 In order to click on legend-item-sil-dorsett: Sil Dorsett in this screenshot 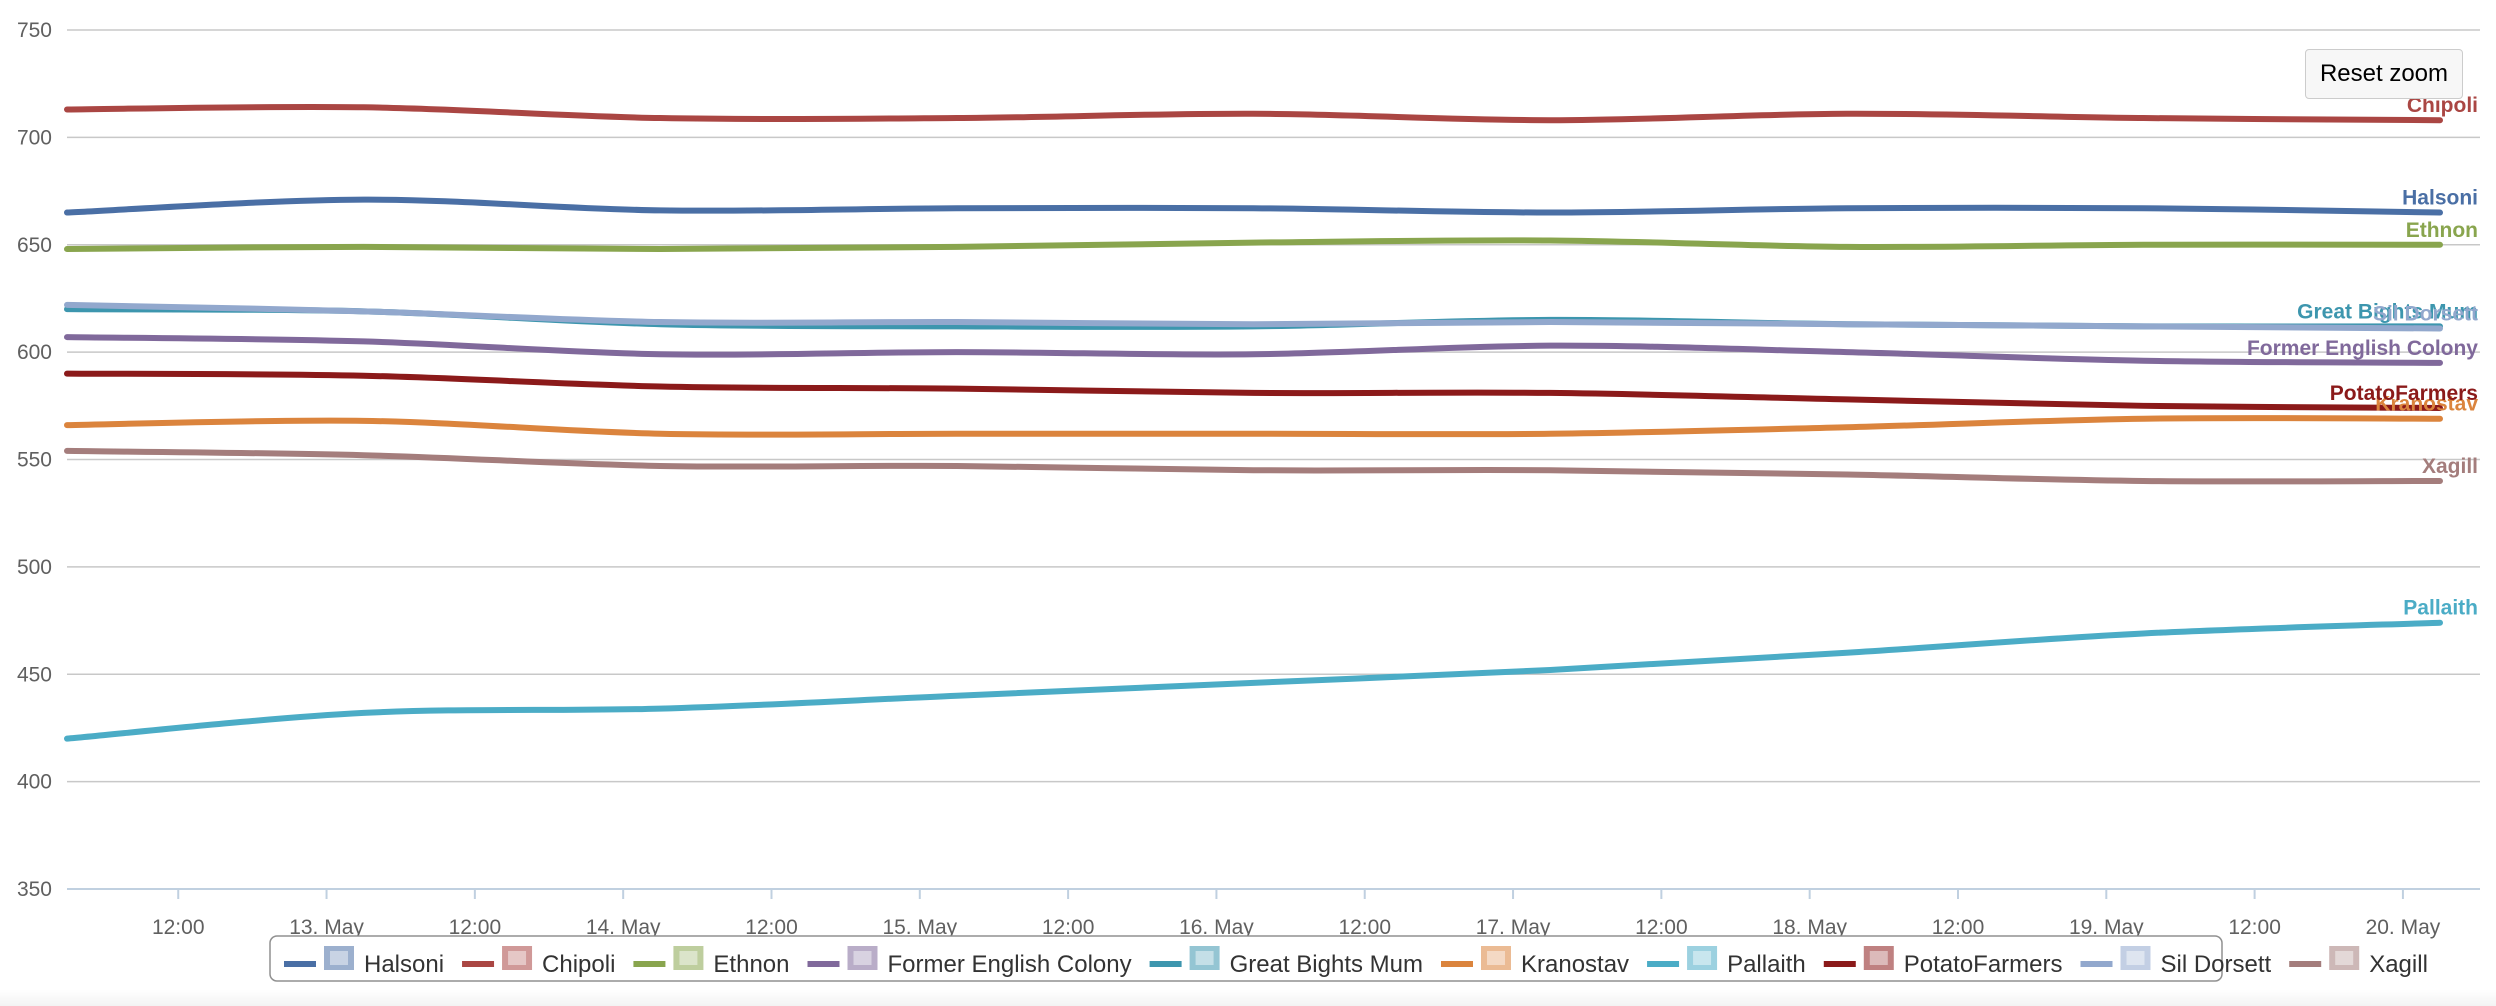, I will do `click(2176, 962)`.